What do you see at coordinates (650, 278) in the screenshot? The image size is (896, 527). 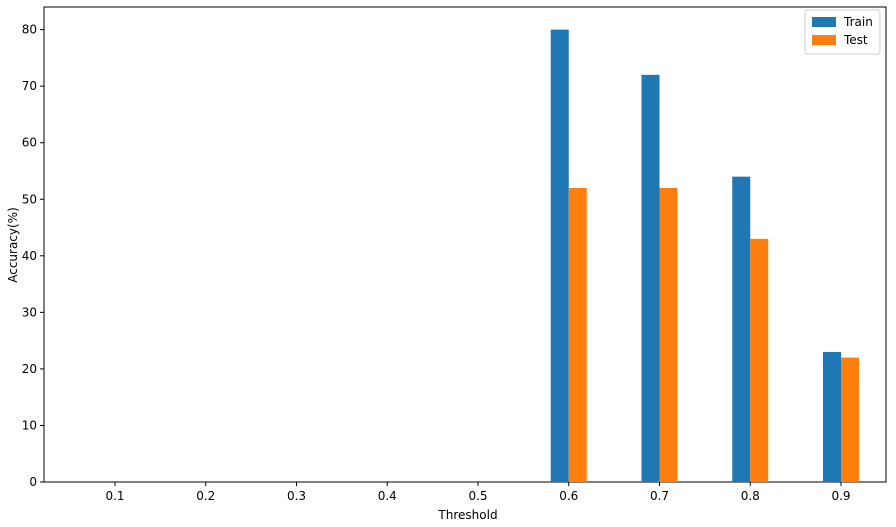 I see `bar-train-0.7` at bounding box center [650, 278].